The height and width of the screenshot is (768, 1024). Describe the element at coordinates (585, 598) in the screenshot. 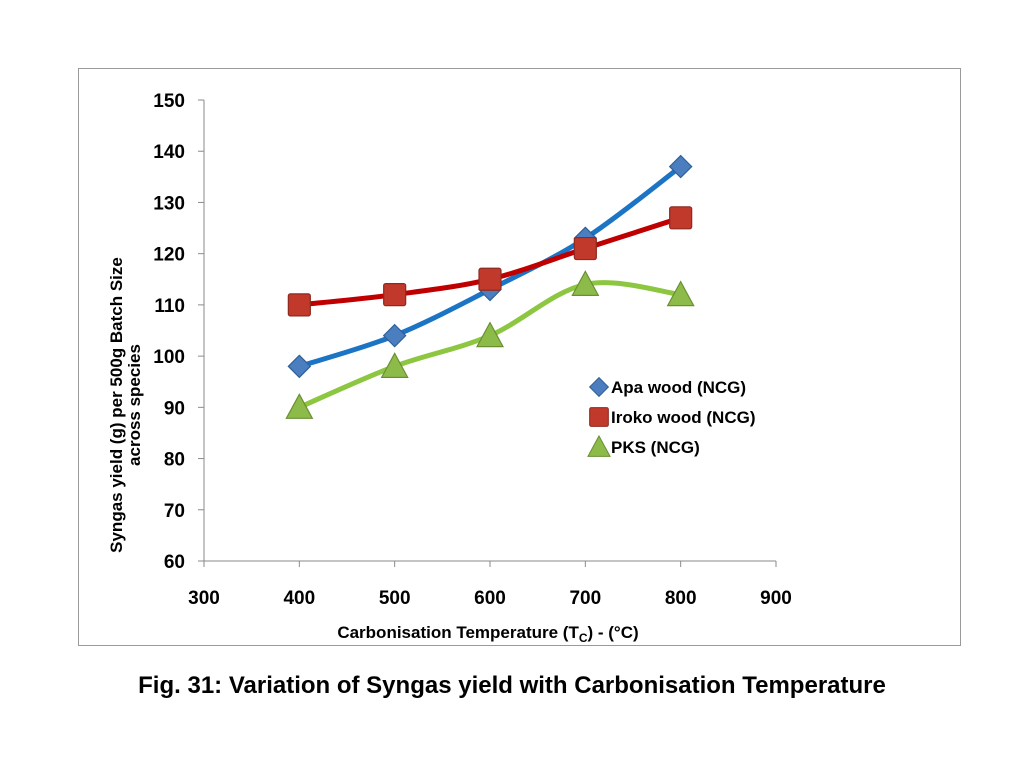

I see `x-tick-label: 700` at that location.